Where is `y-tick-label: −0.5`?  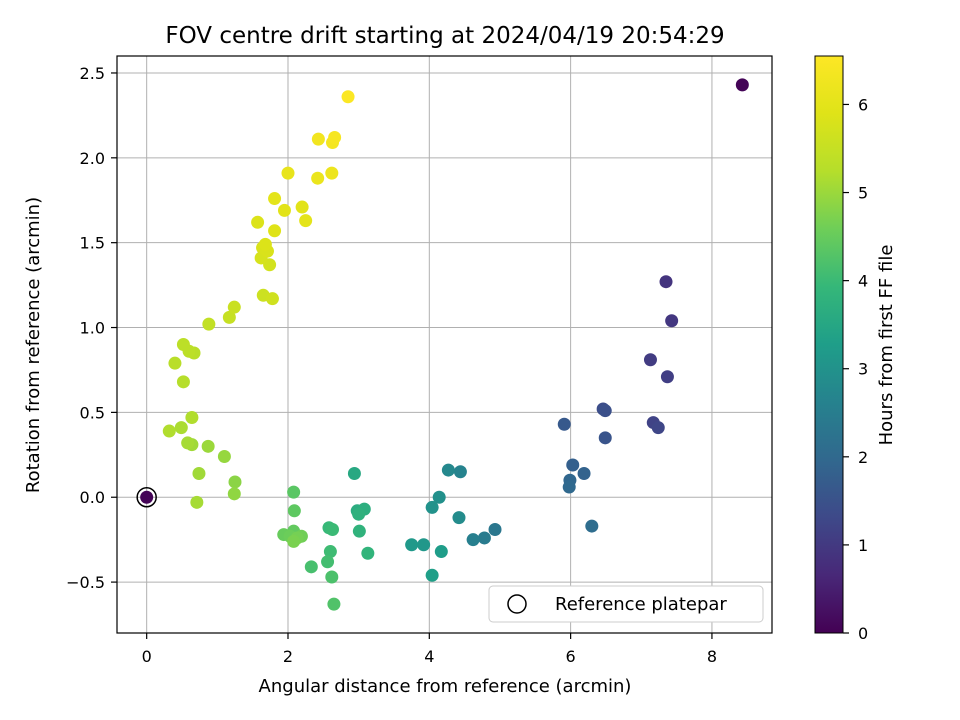
y-tick-label: −0.5 is located at coordinates (85, 582).